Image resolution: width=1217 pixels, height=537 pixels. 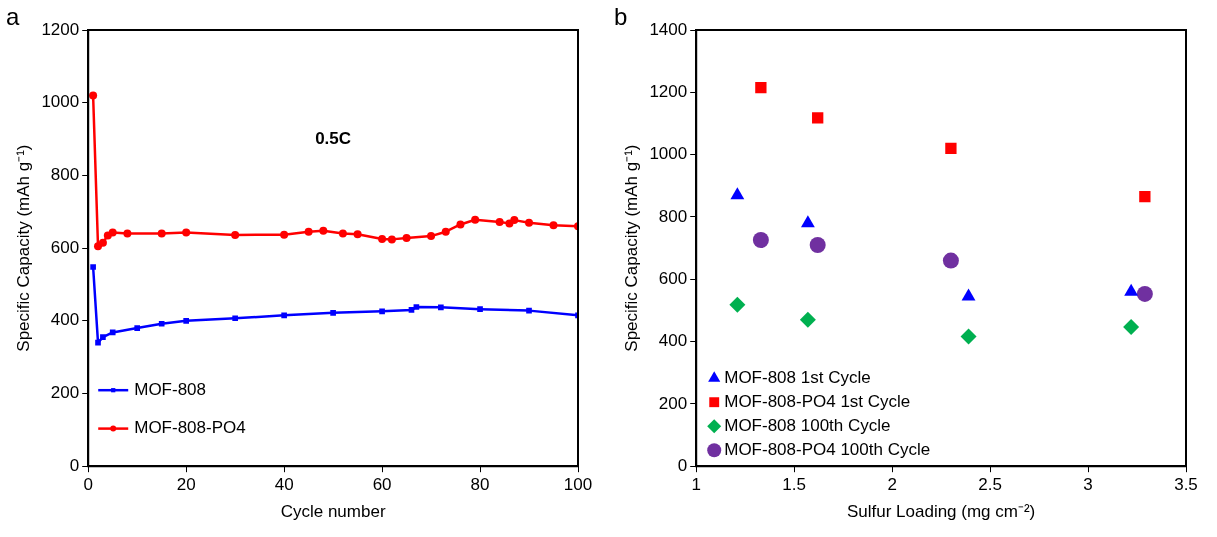 What do you see at coordinates (170, 389) in the screenshot?
I see `legend-label: MOF-808` at bounding box center [170, 389].